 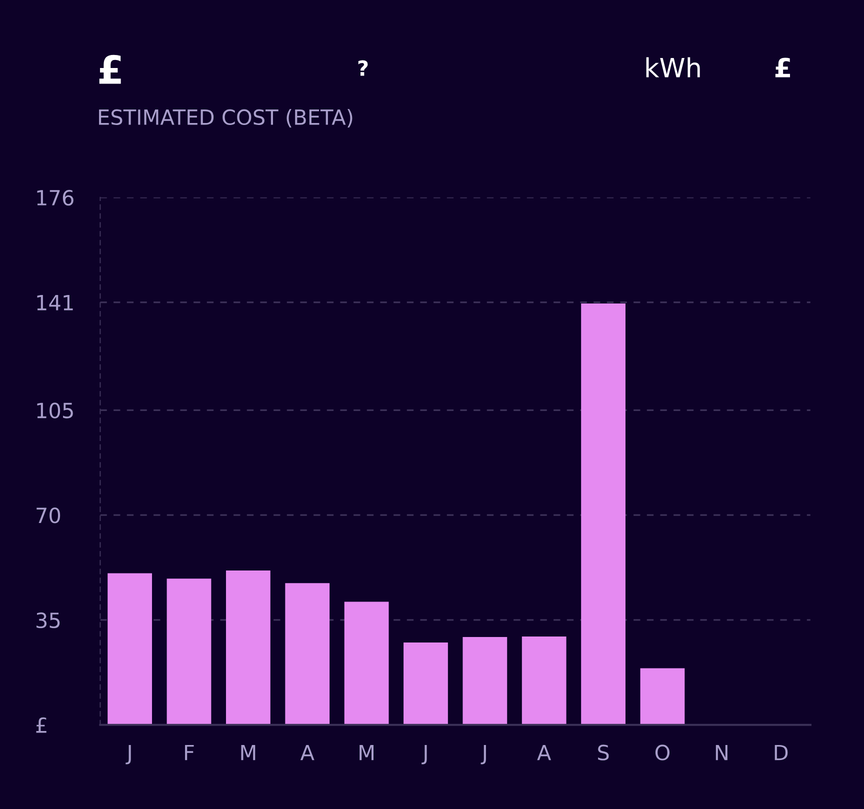 What do you see at coordinates (722, 752) in the screenshot?
I see `x-tick-label: N` at bounding box center [722, 752].